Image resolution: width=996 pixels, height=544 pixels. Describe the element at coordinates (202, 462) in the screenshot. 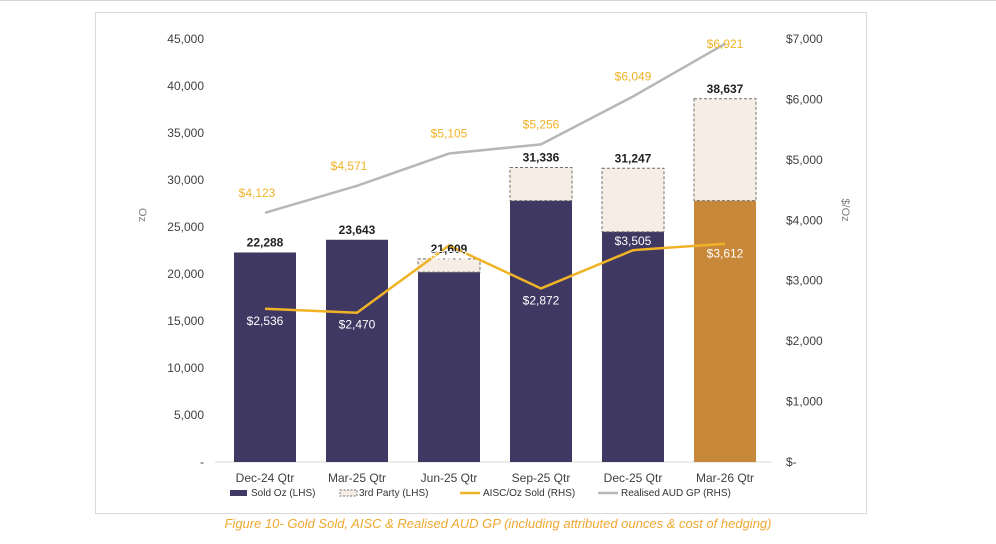

I see `left-tick-label: -` at that location.